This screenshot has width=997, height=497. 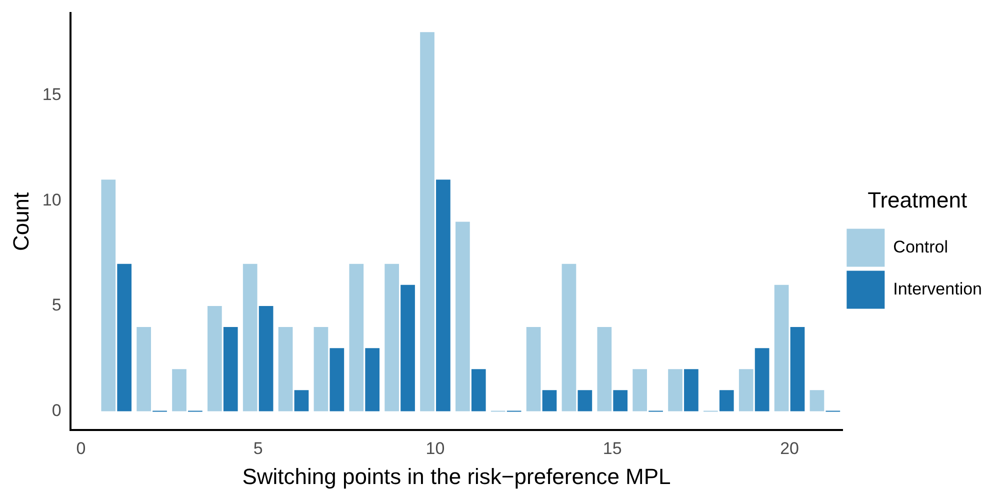 I want to click on y-axis-title: Count, so click(x=21, y=222).